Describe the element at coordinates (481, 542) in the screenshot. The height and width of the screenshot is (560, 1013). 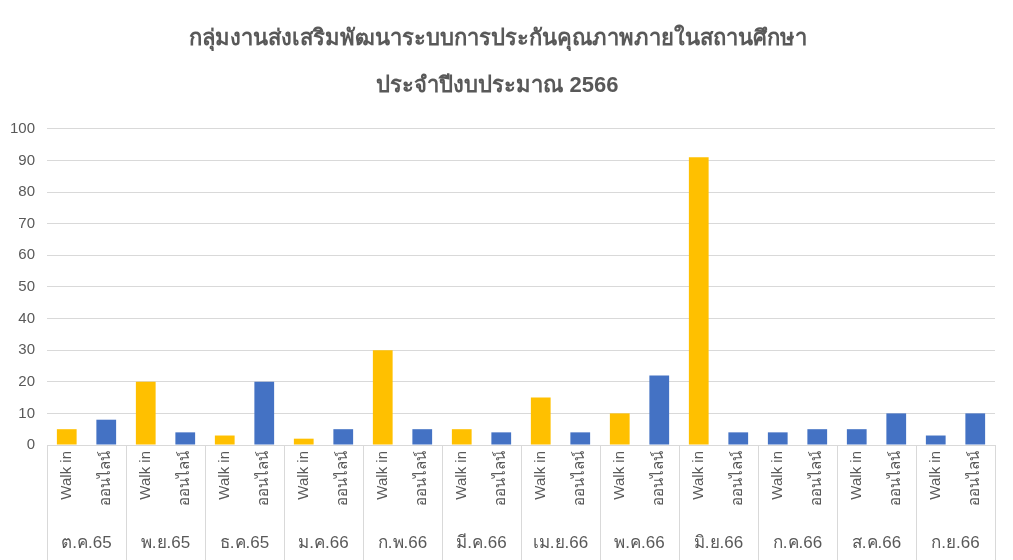
I see `text: มี.ค.66` at that location.